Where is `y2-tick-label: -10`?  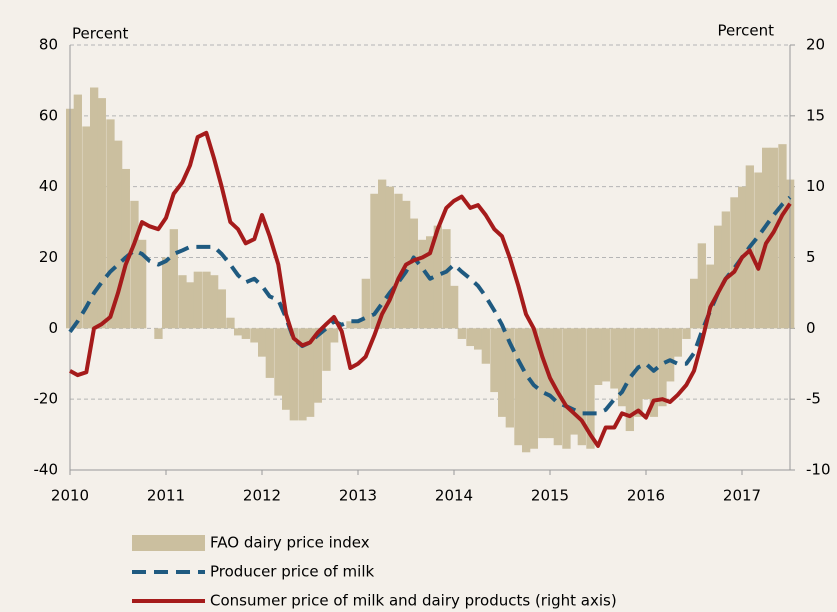 y2-tick-label: -10 is located at coordinates (818, 470).